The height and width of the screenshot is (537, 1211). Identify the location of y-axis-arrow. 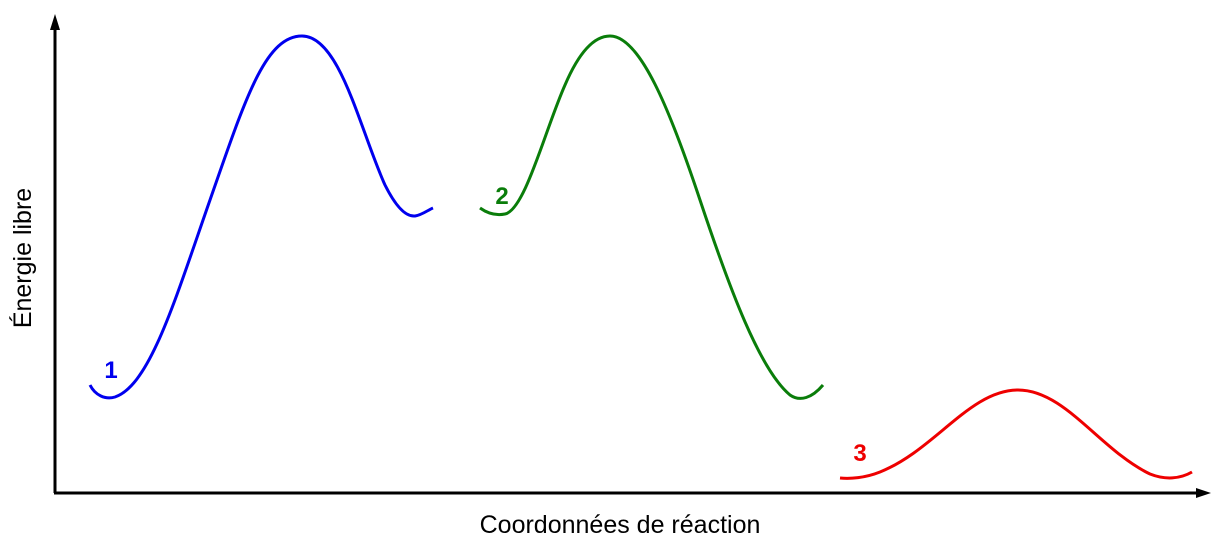
(55, 22).